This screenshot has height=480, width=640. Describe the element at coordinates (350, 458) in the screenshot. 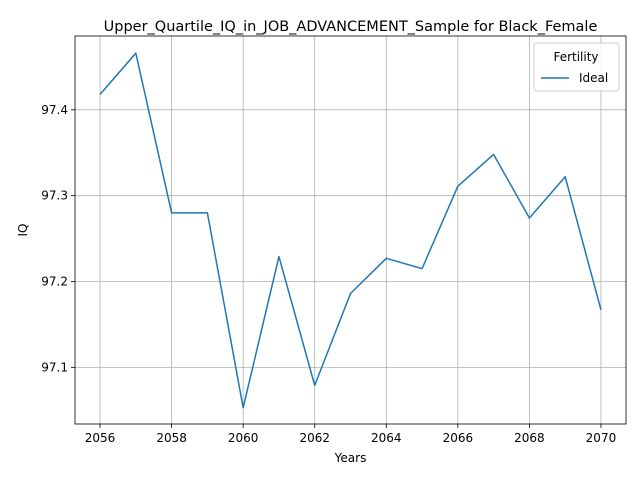

I see `x-axis-label: Years` at that location.